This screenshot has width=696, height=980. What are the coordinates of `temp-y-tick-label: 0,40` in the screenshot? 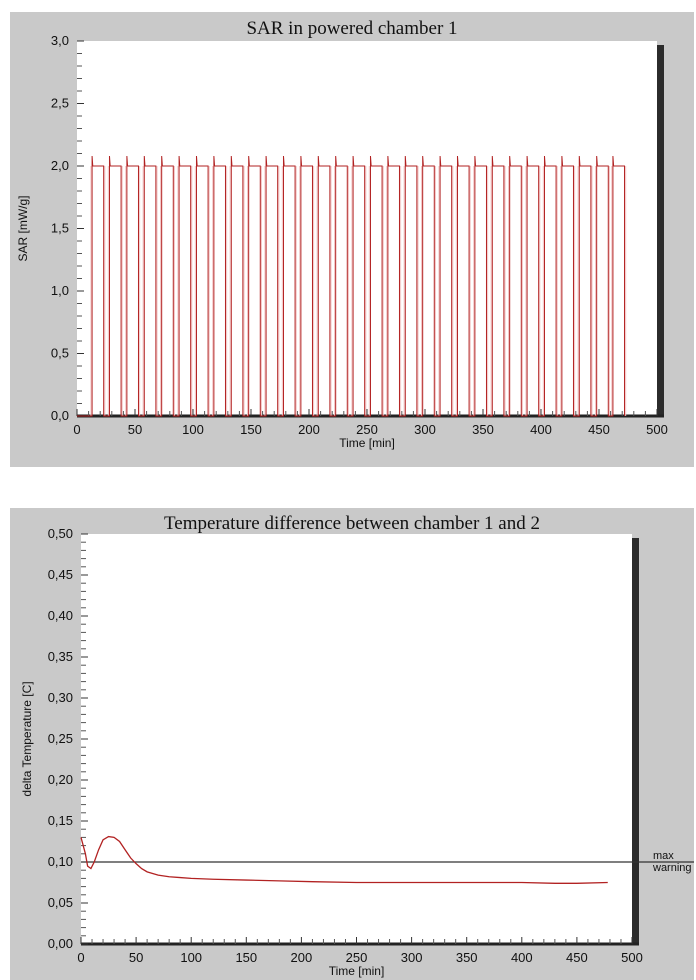 It's located at (60, 615).